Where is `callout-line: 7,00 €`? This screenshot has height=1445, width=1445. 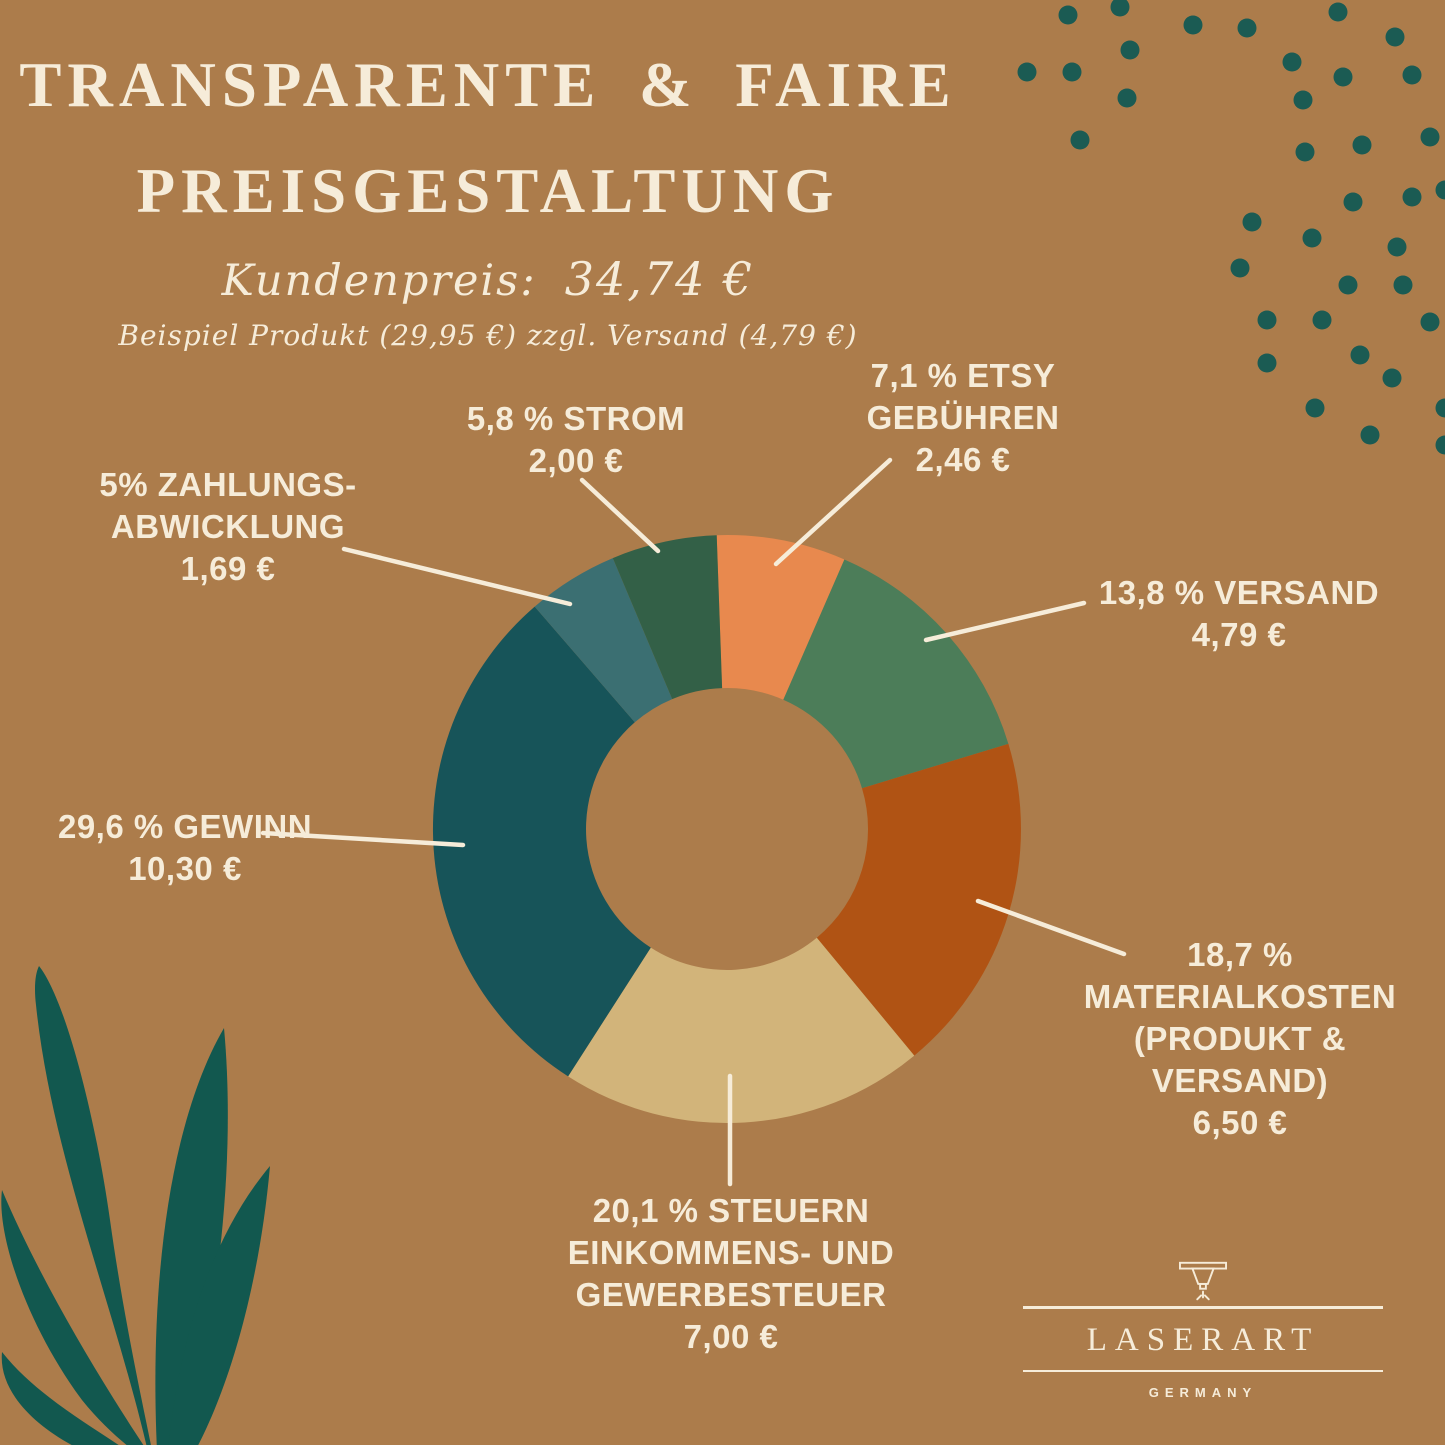
callout-line: 7,00 € is located at coordinates (731, 1336).